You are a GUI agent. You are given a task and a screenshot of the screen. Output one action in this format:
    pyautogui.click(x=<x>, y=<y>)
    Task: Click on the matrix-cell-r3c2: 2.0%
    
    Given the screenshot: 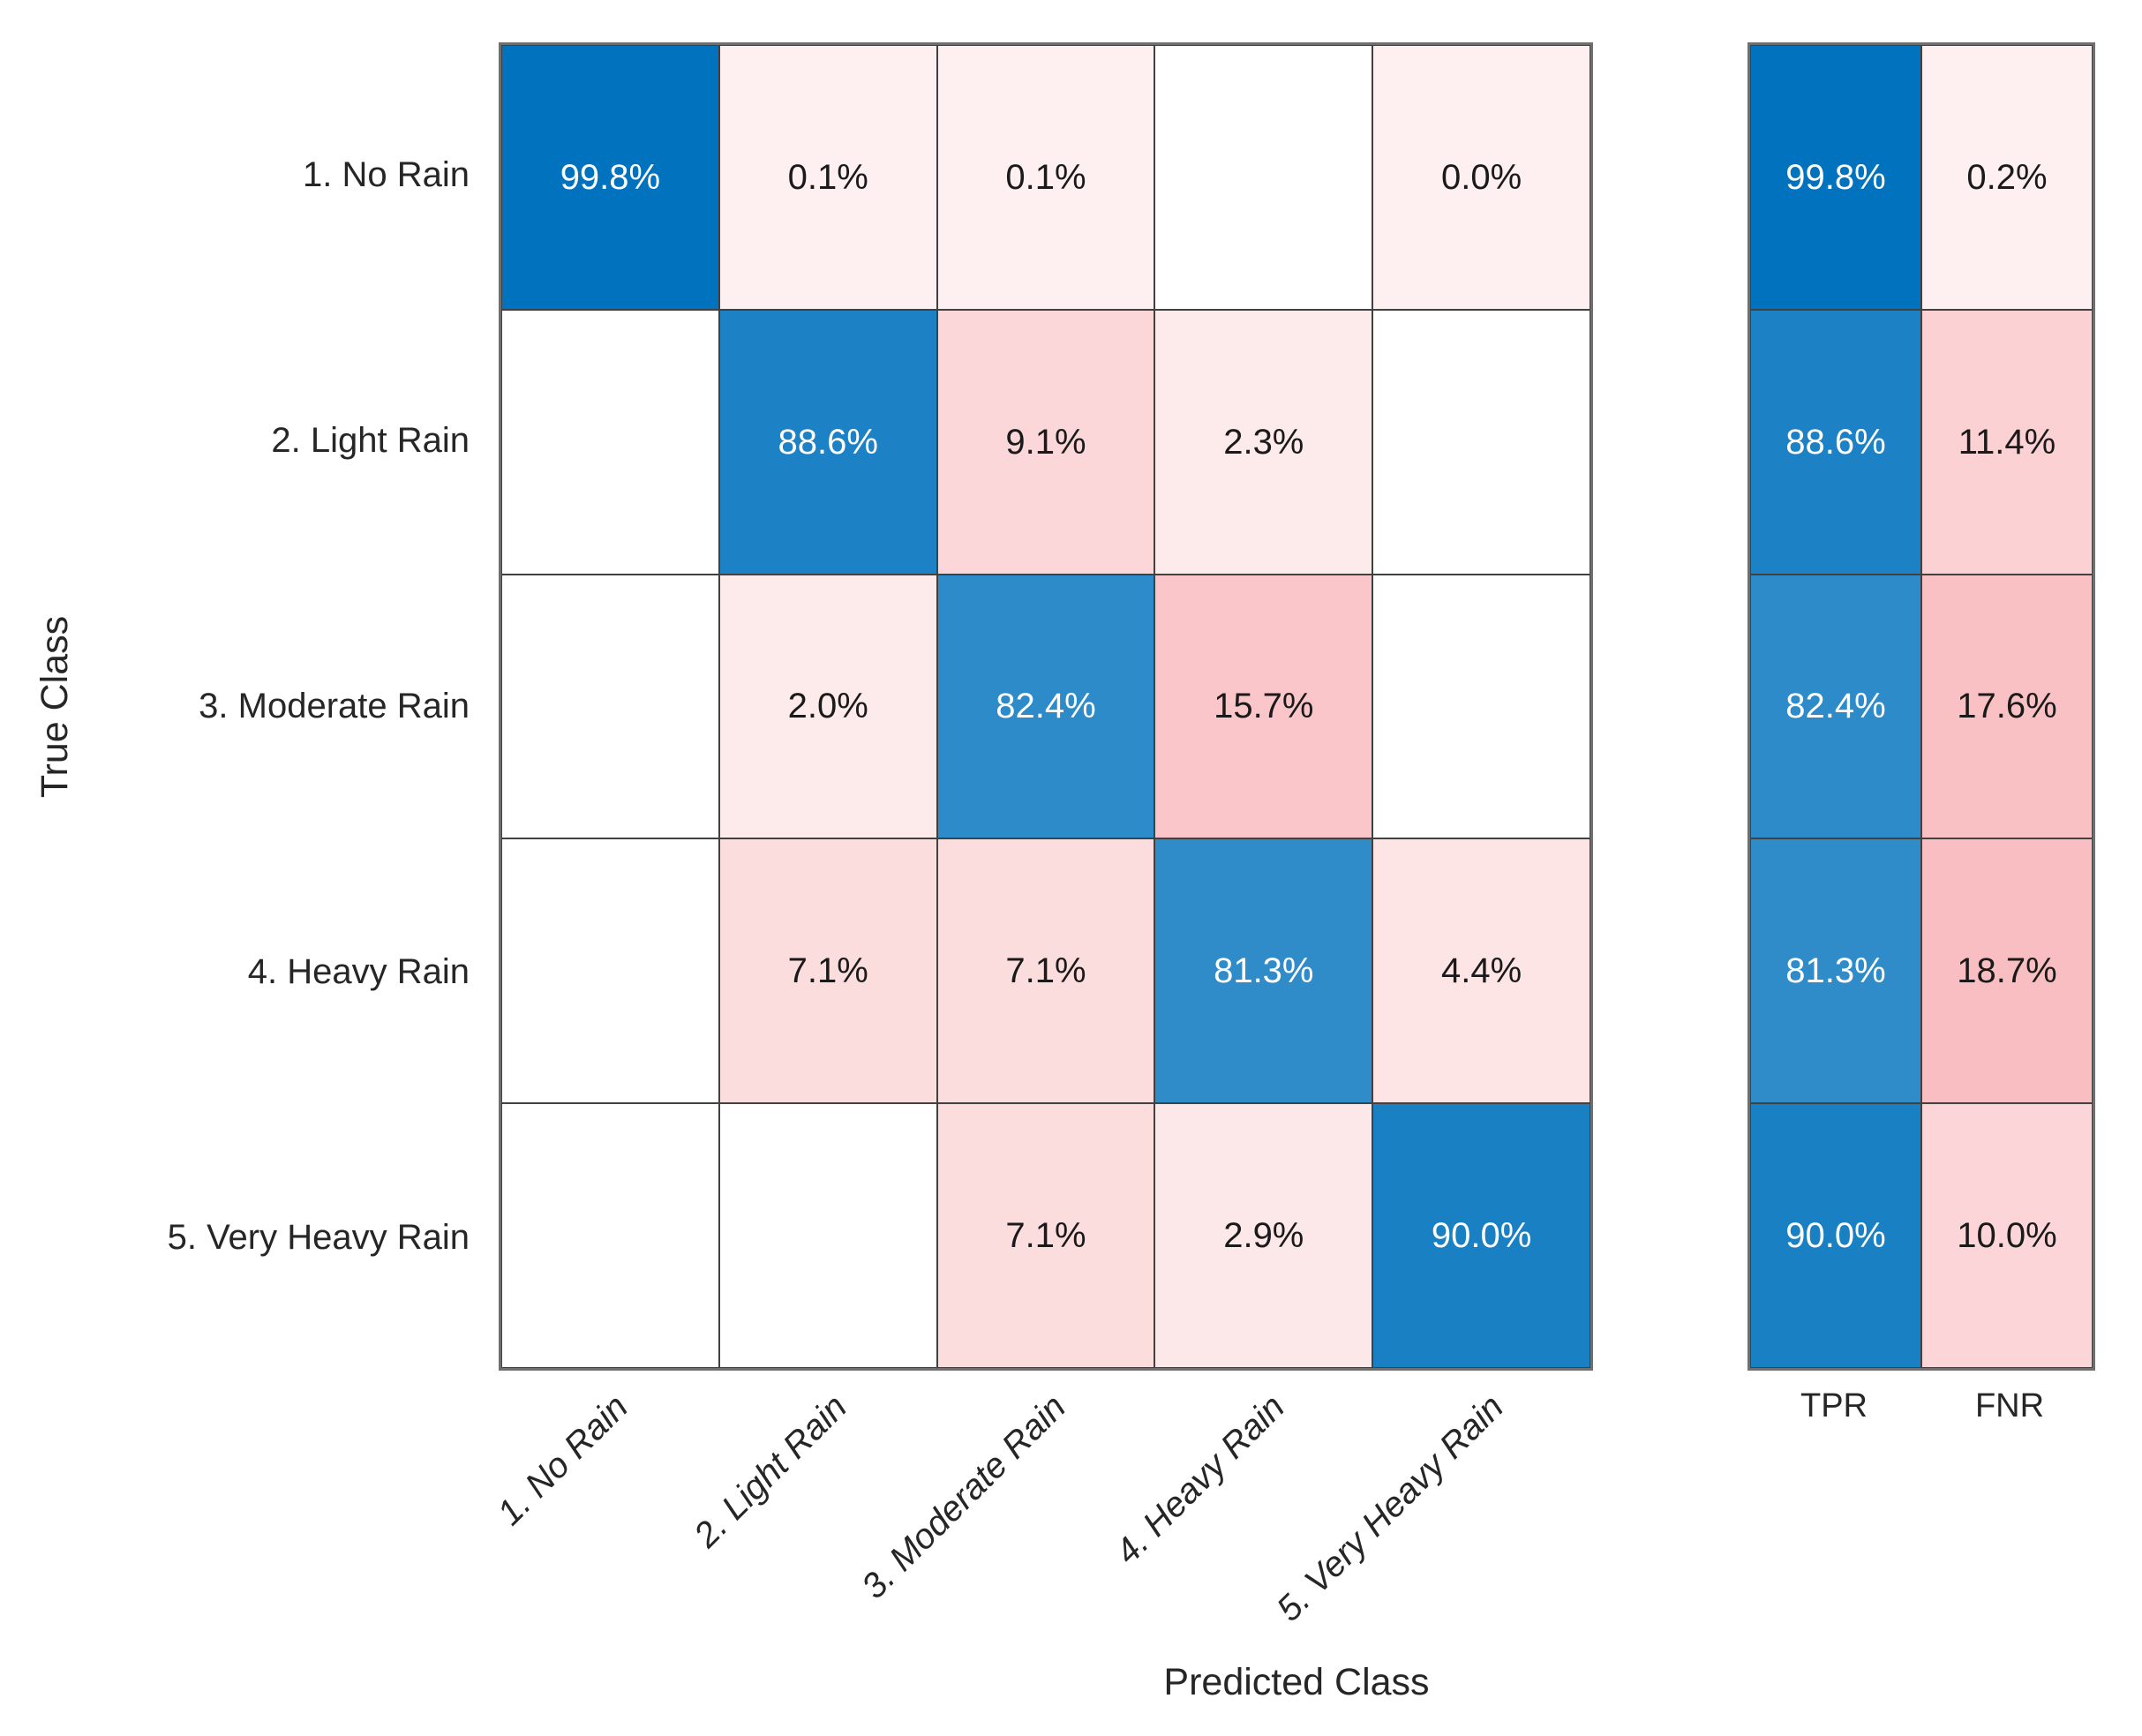 What is the action you would take?
    pyautogui.click(x=827, y=707)
    